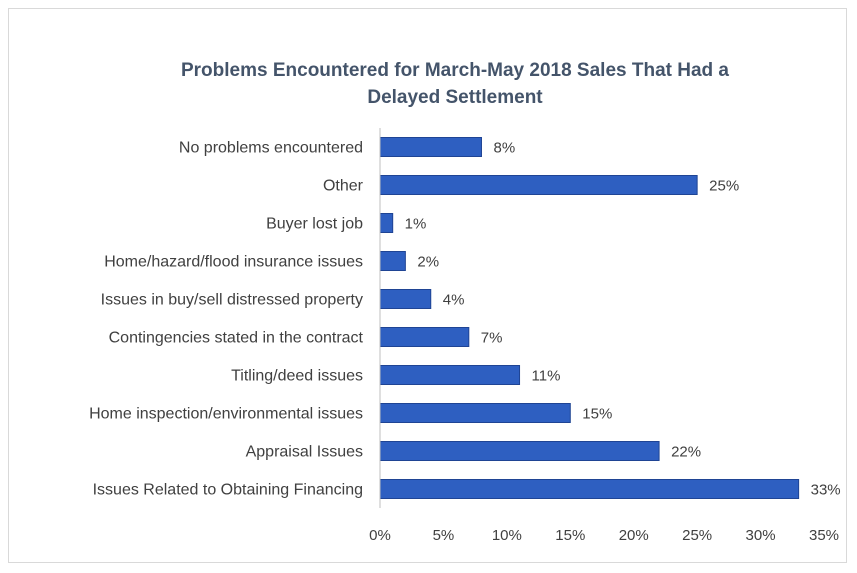 Image resolution: width=857 pixels, height=573 pixels. I want to click on data-label: 33%, so click(826, 490).